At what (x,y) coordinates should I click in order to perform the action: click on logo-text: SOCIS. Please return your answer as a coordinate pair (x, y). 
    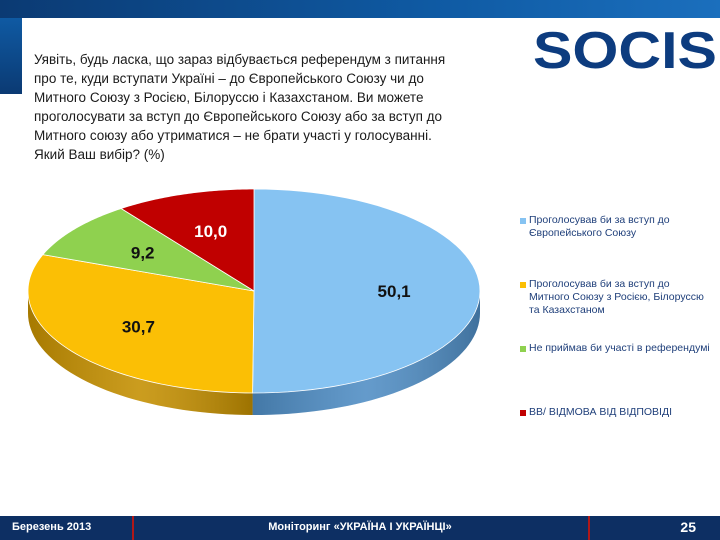
    Looking at the image, I should click on (625, 49).